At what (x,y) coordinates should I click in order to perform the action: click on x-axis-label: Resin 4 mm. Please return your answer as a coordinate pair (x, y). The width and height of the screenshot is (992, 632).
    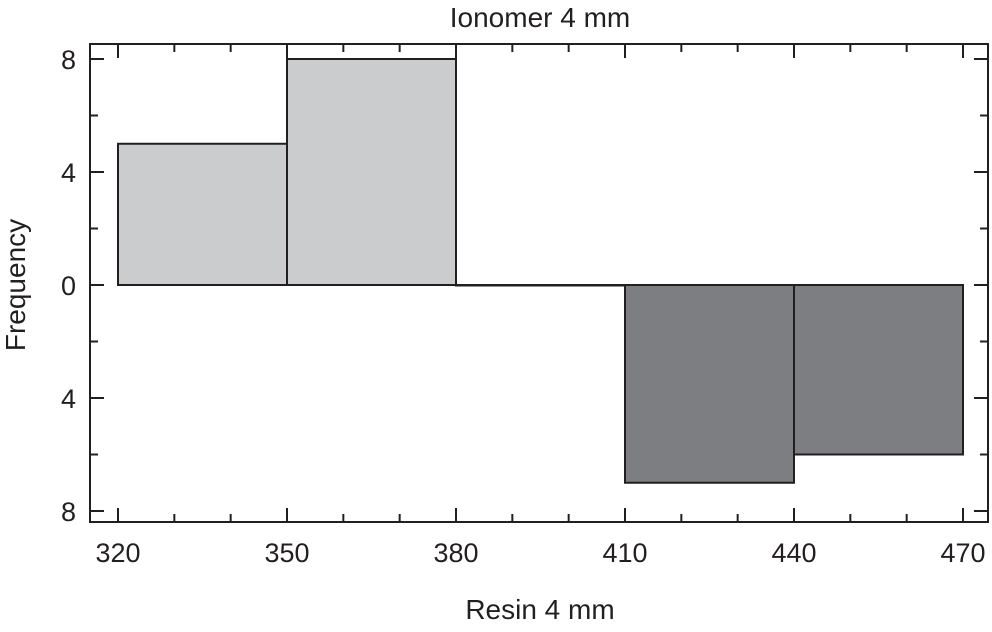
    Looking at the image, I should click on (540, 609).